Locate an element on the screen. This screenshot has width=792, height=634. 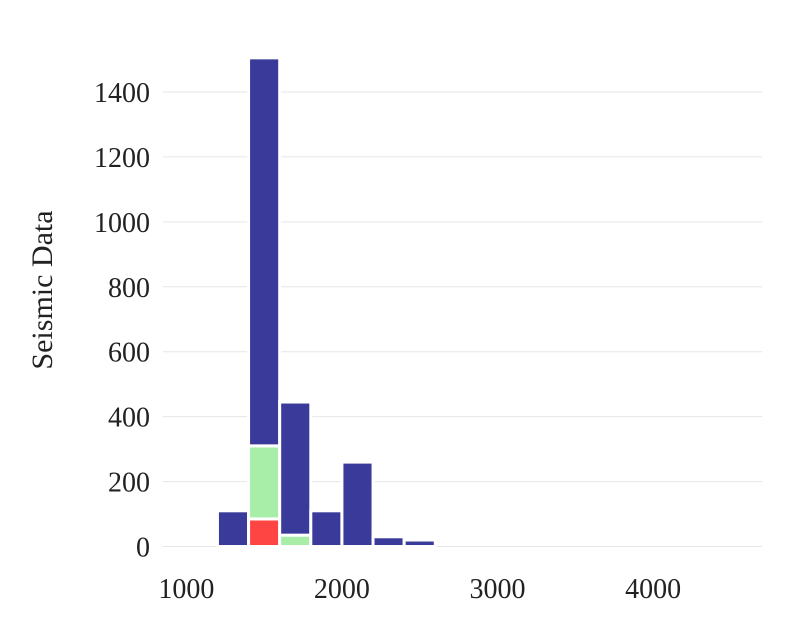
x-tick-label: 2000 is located at coordinates (342, 589).